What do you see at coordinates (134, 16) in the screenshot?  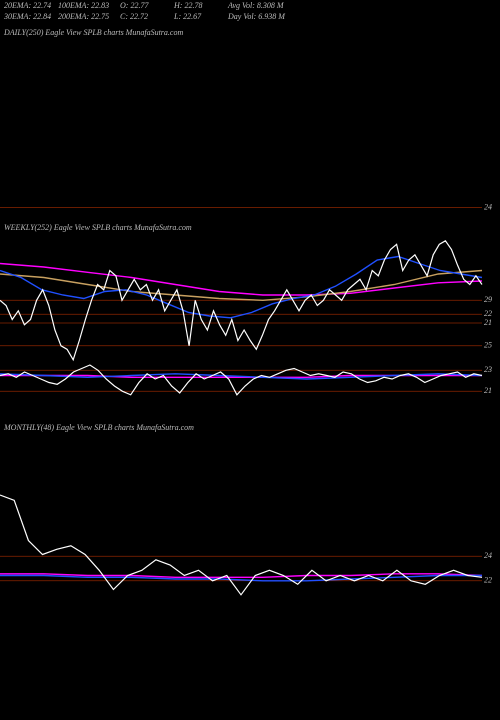 I see `header-stat: C: 22.72` at bounding box center [134, 16].